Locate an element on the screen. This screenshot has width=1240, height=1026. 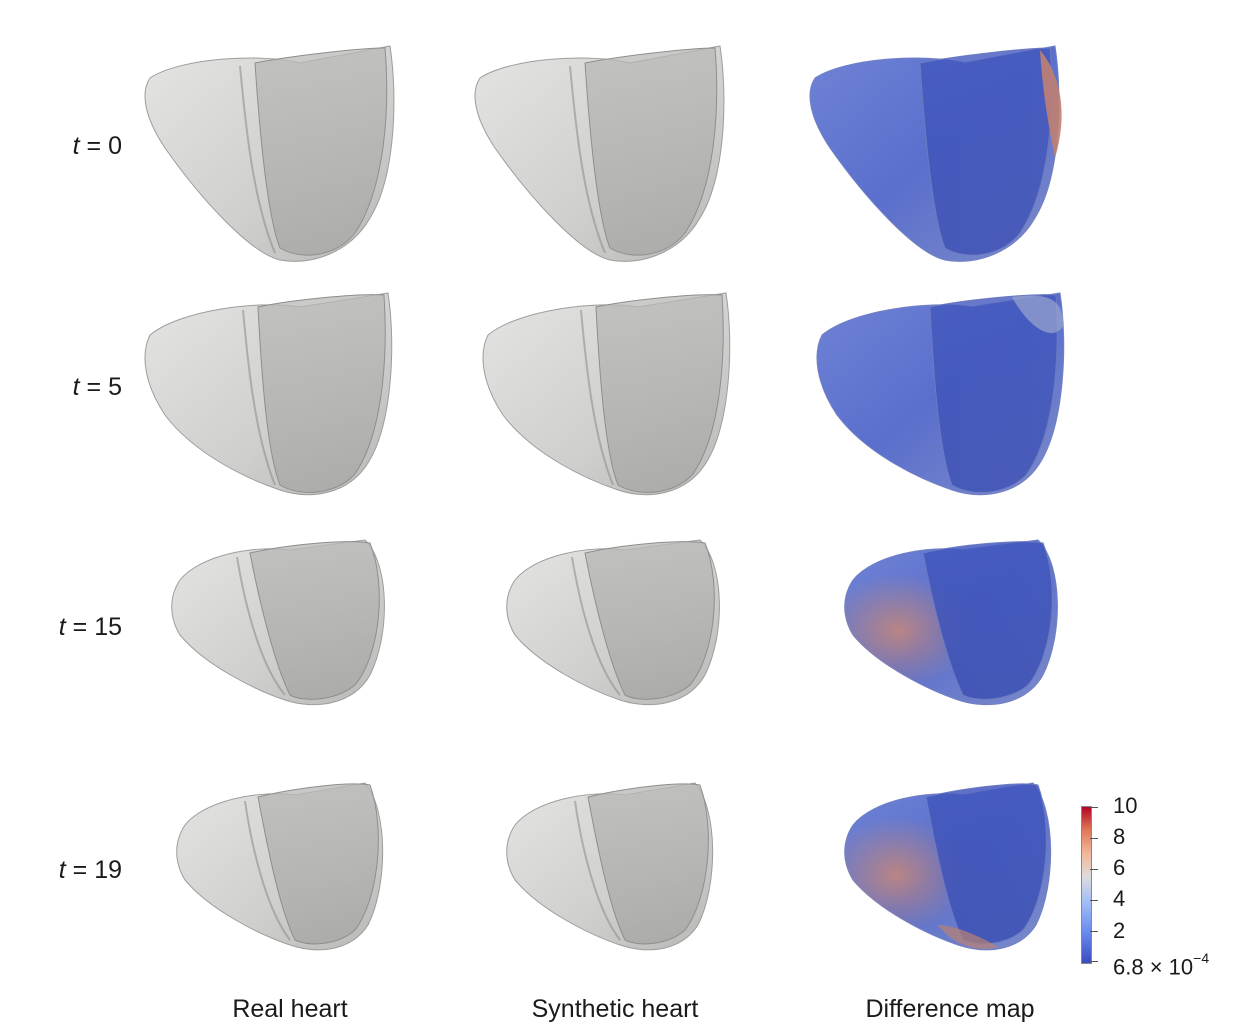
difference-map-t0 is located at coordinates (935, 153).